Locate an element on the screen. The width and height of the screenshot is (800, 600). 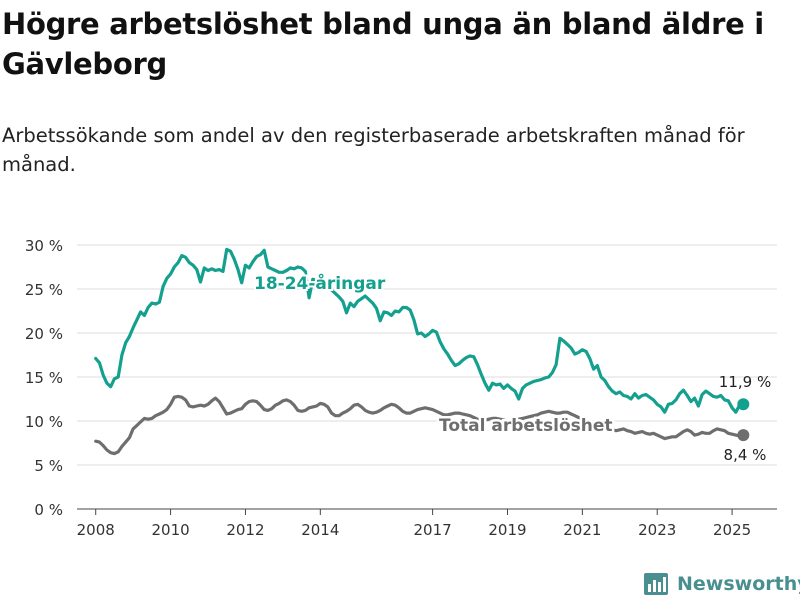
end-value-label-total: 8,4 % is located at coordinates (745, 455).